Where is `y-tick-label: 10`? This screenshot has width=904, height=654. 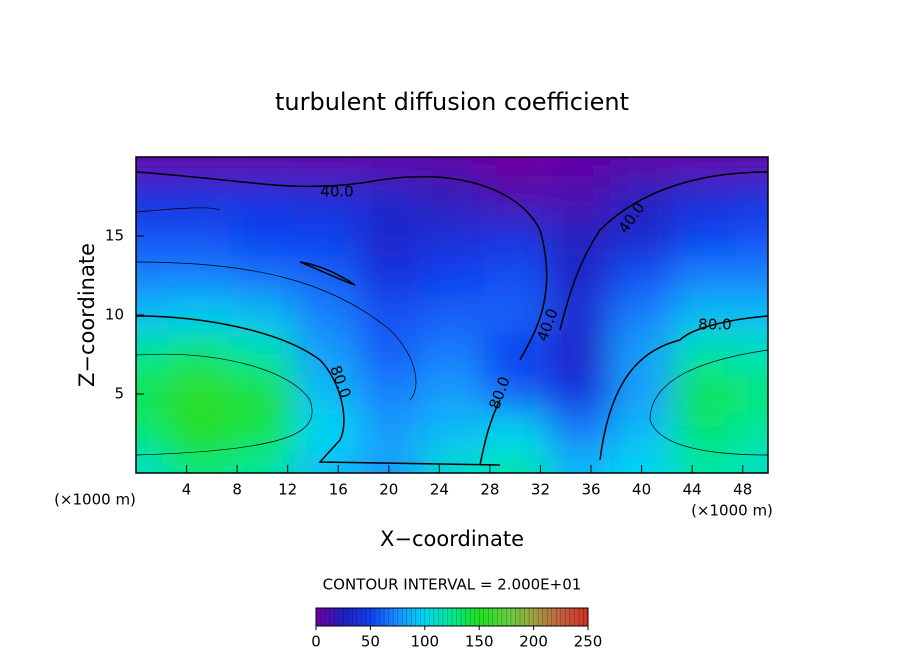 y-tick-label: 10 is located at coordinates (114, 315).